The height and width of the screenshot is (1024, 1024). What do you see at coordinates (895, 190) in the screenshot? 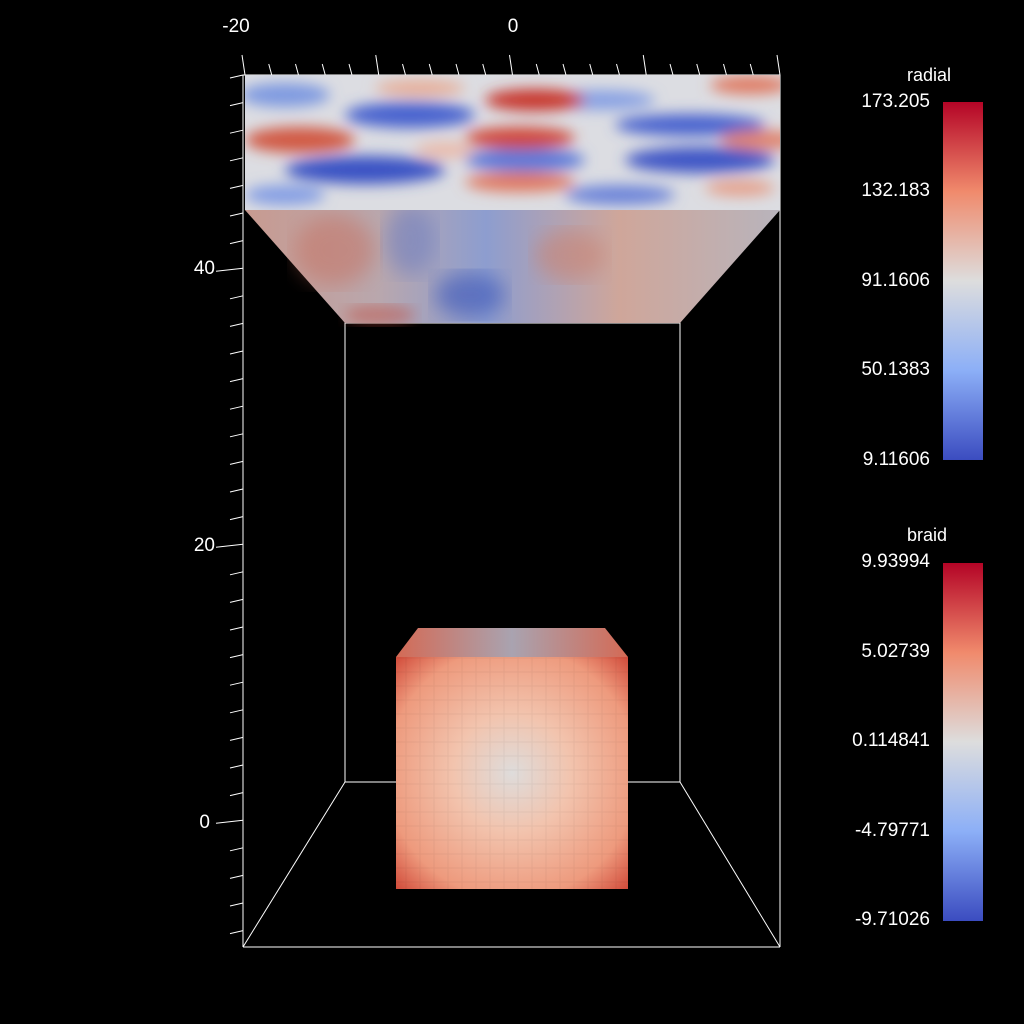
I see `legend-tick: 132.183` at bounding box center [895, 190].